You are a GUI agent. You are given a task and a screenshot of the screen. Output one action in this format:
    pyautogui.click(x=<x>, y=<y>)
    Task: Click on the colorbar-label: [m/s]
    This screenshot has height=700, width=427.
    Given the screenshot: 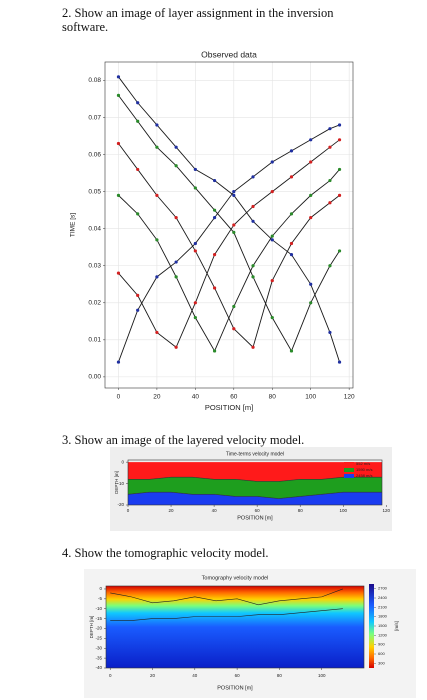 What is the action you would take?
    pyautogui.click(x=396, y=626)
    